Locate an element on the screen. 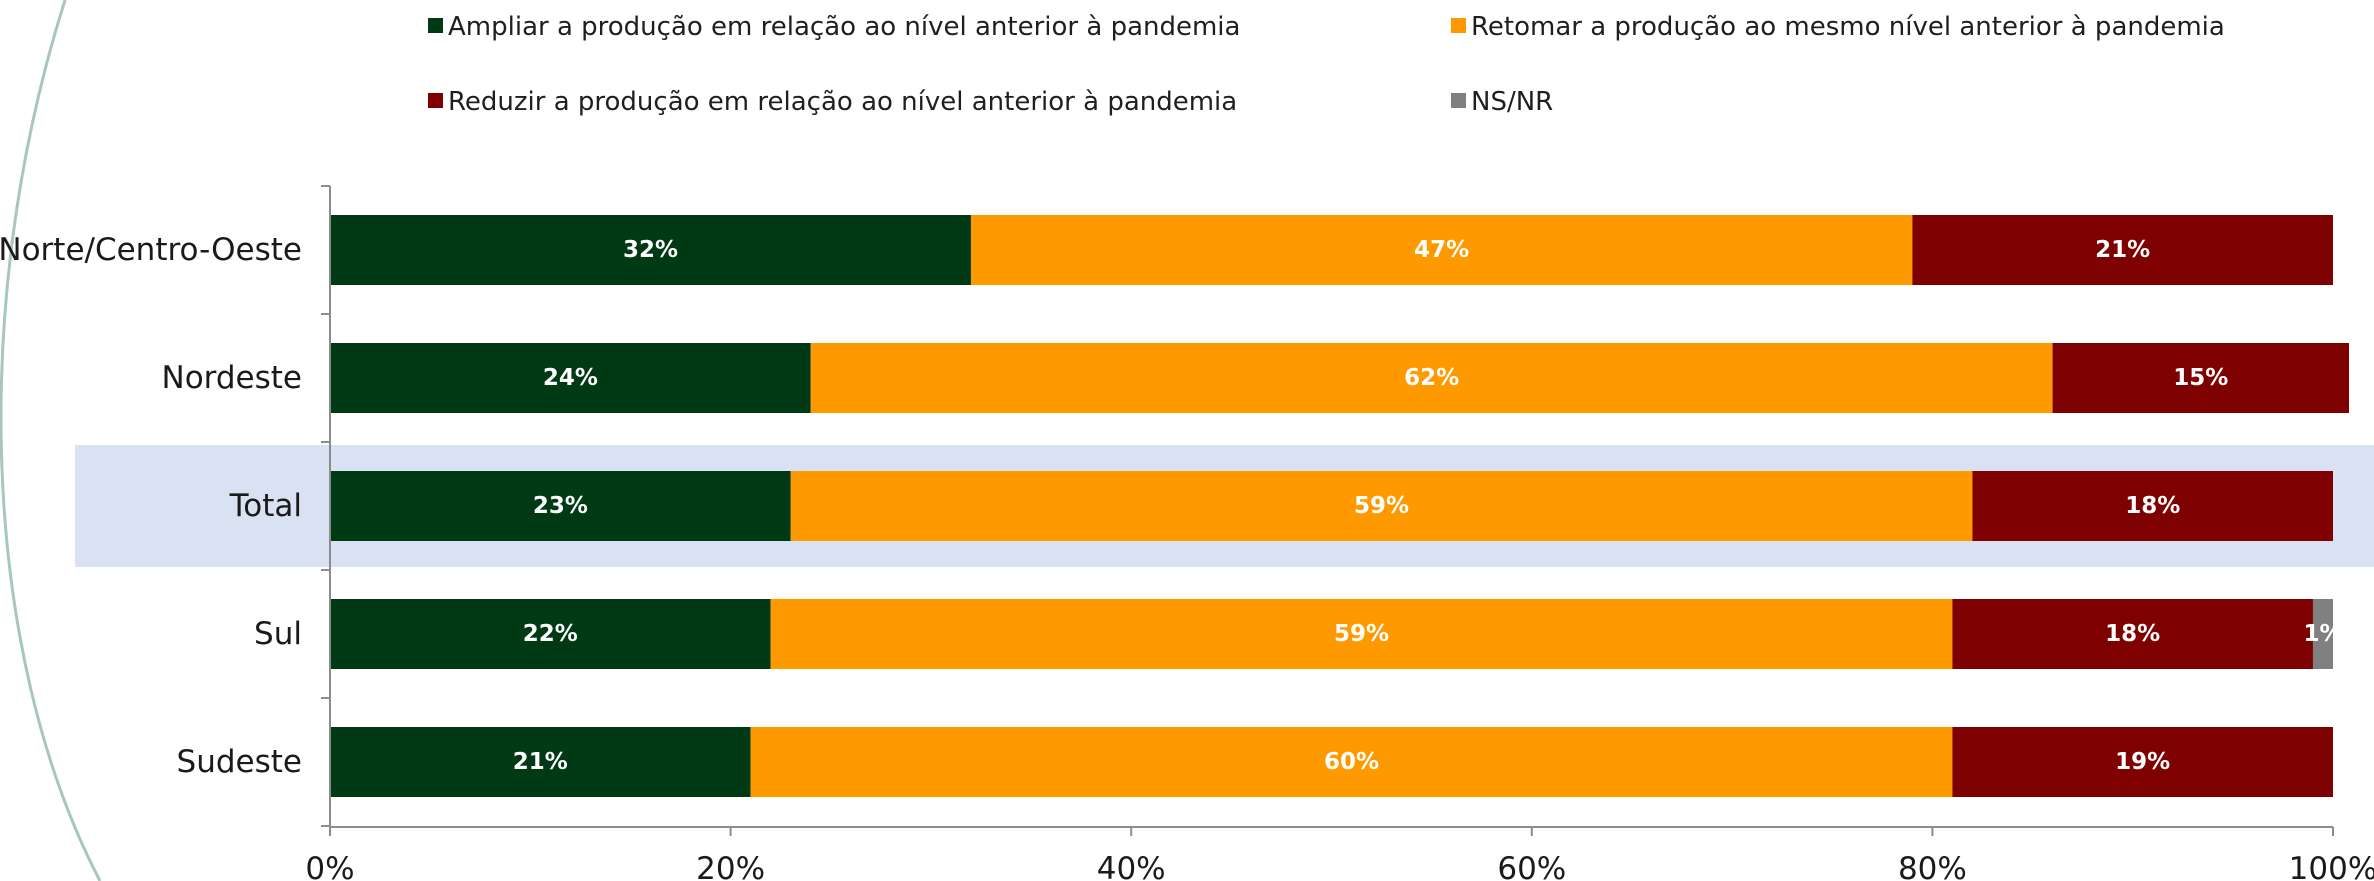 The width and height of the screenshot is (2374, 881). data-label-total-reduzir-a-producao-em-relacao-ao-nivel-anterior-a-pandemia: 18% is located at coordinates (2152, 506).